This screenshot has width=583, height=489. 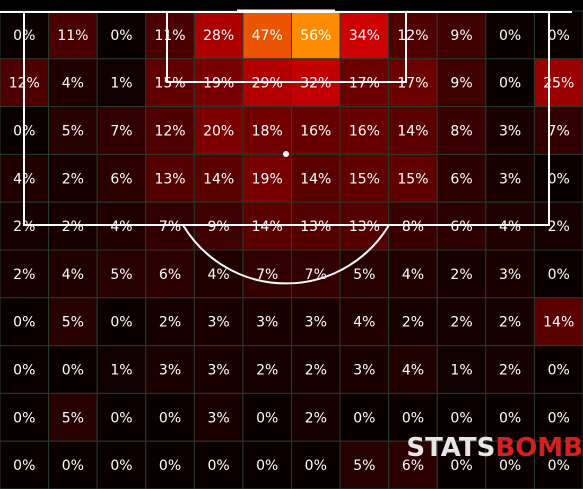 What do you see at coordinates (364, 36) in the screenshot?
I see `cell-value-label: 34%` at bounding box center [364, 36].